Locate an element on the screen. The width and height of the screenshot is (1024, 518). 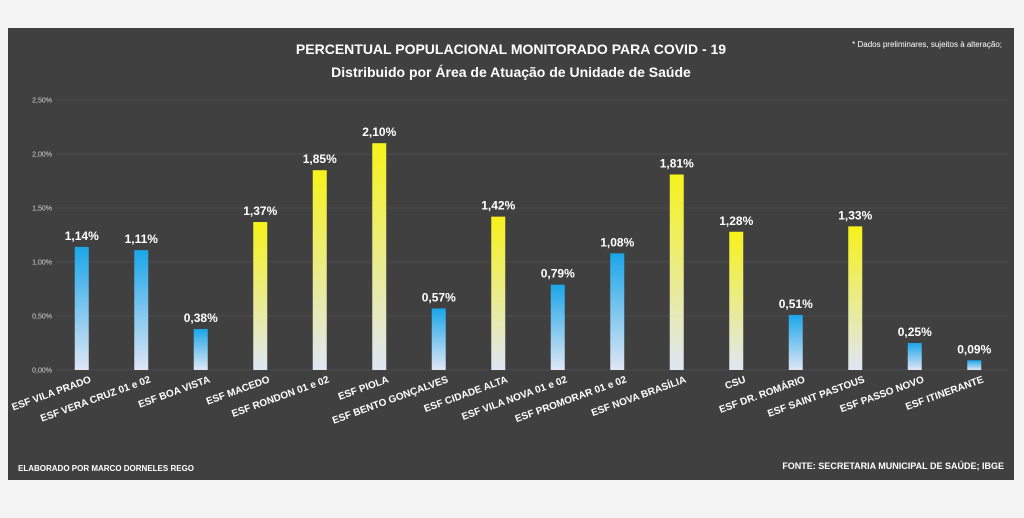
category-label: ESF RONDON 01 e 02 is located at coordinates (280, 397).